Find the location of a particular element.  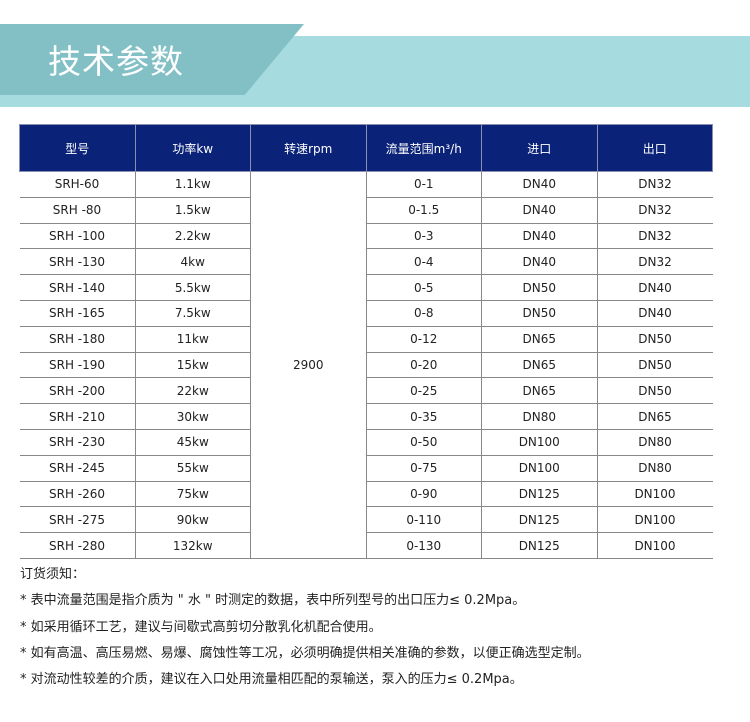

table-row: SRH -200 22kw 0-25 DN65 DN50 is located at coordinates (366, 391).